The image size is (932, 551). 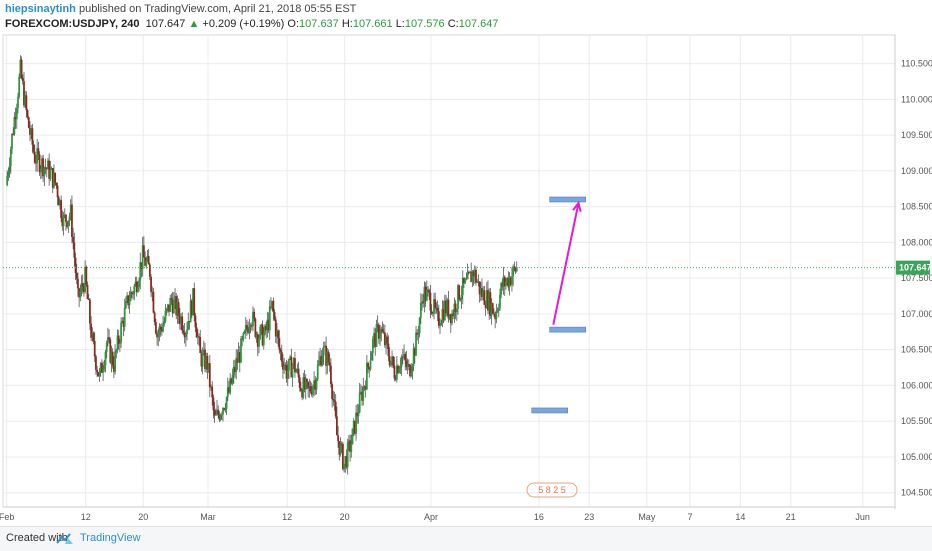 I want to click on projection-arrow, so click(x=566, y=263).